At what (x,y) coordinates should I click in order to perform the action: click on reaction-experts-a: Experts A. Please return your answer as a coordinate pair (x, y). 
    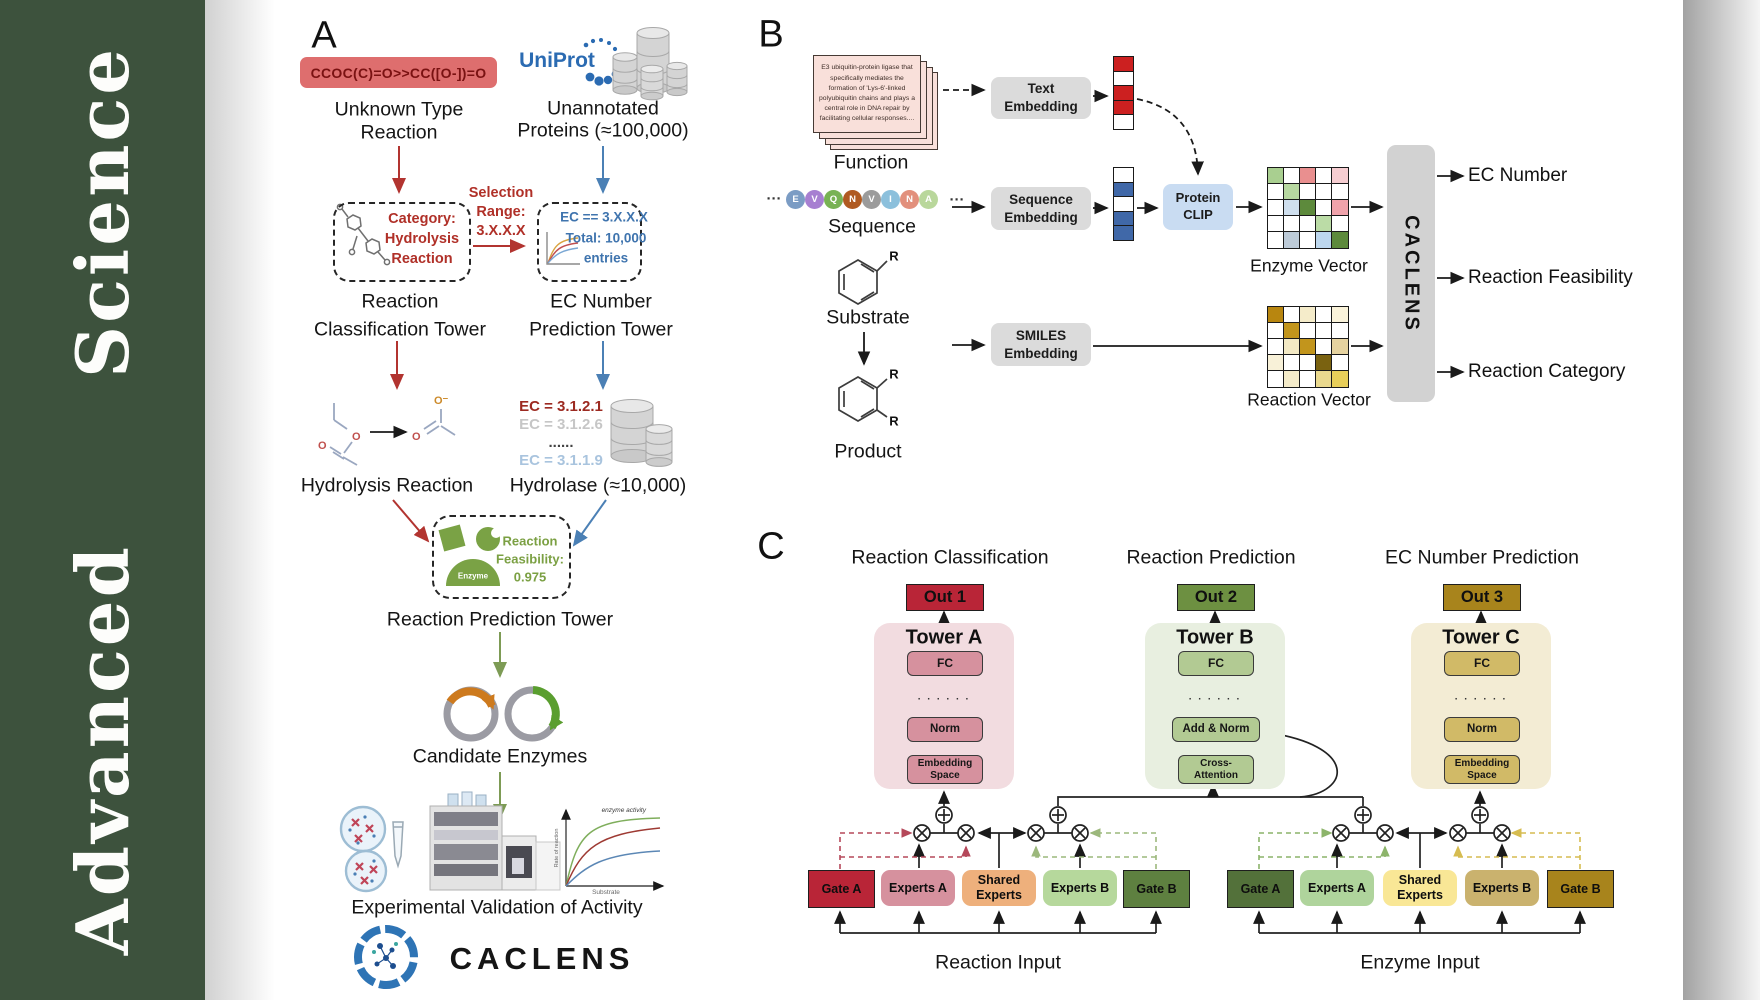
    Looking at the image, I should click on (918, 888).